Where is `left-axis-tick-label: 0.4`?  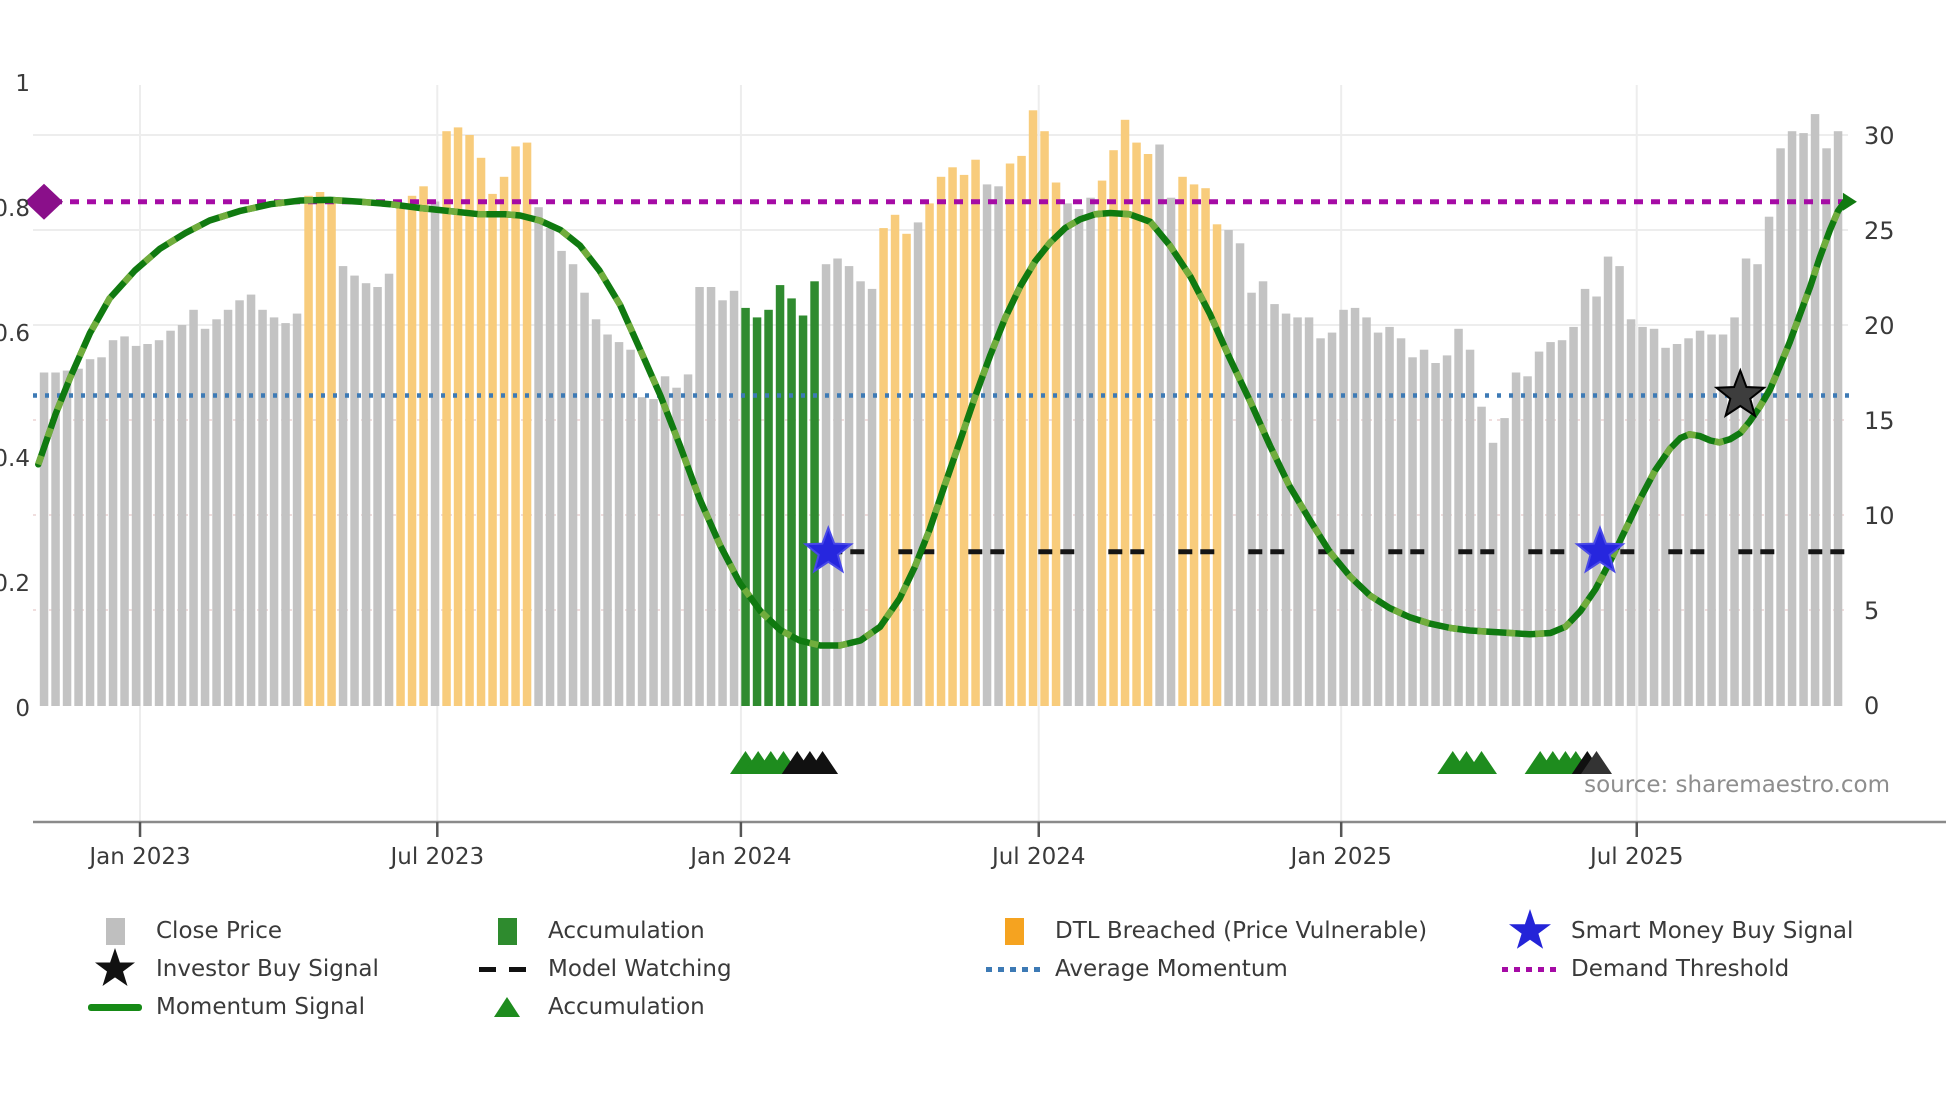 left-axis-tick-label: 0.4 is located at coordinates (15, 459).